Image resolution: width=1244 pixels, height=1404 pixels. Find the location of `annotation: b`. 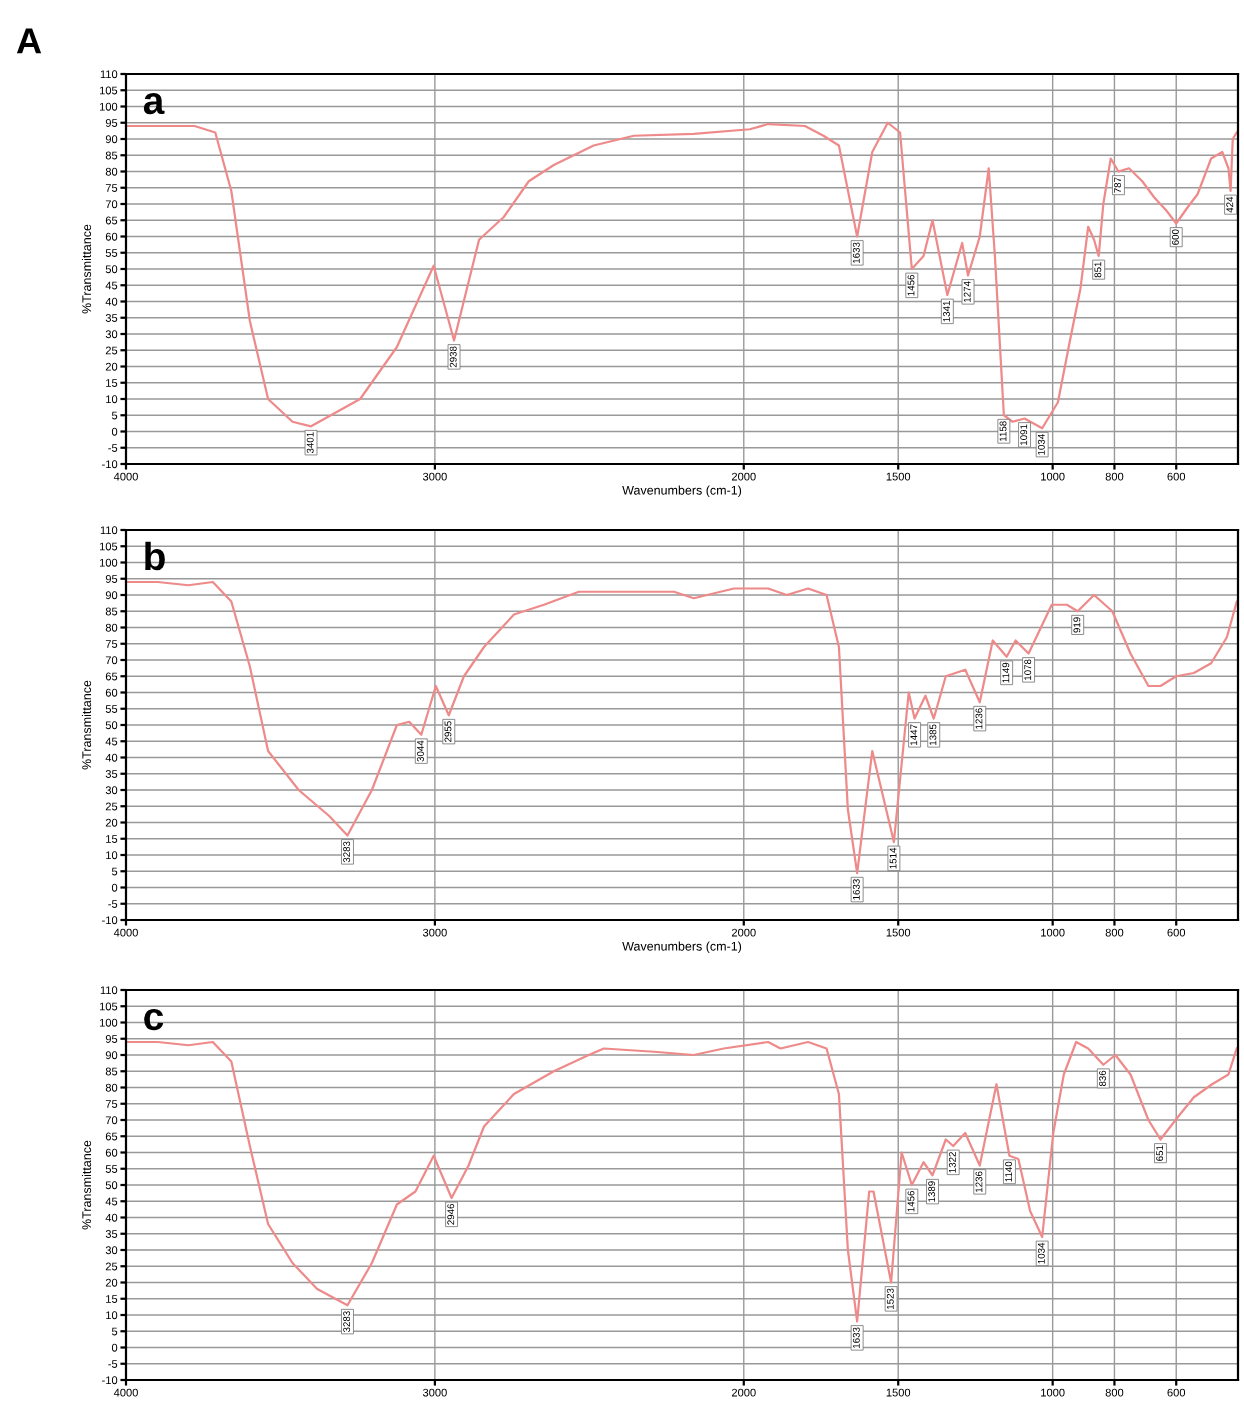

annotation: b is located at coordinates (155, 556).